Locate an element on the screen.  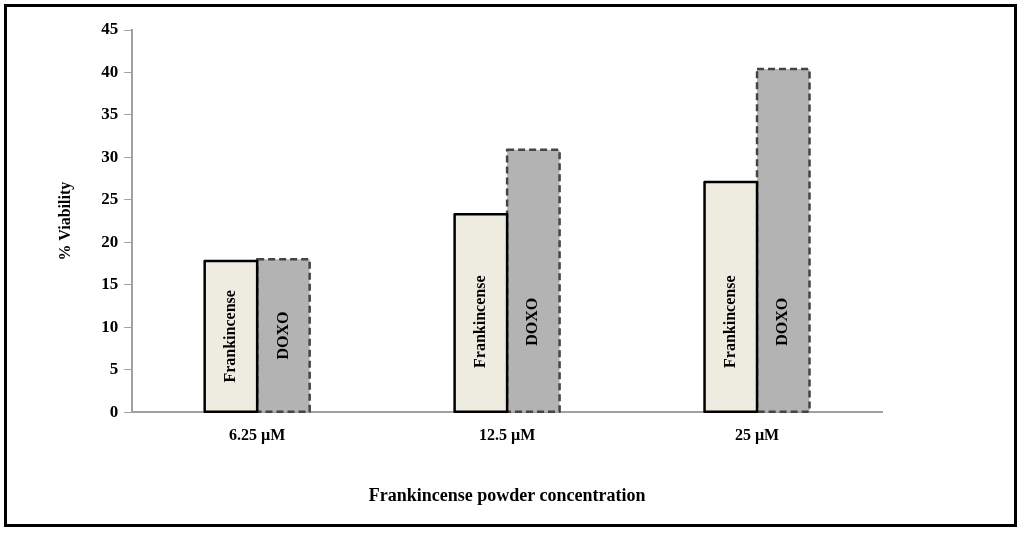
x-tick-label: 25 µM is located at coordinates (757, 434).